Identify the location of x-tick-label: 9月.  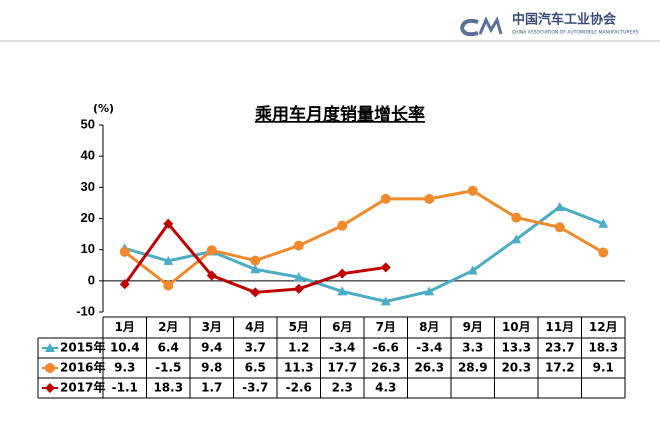
(473, 327).